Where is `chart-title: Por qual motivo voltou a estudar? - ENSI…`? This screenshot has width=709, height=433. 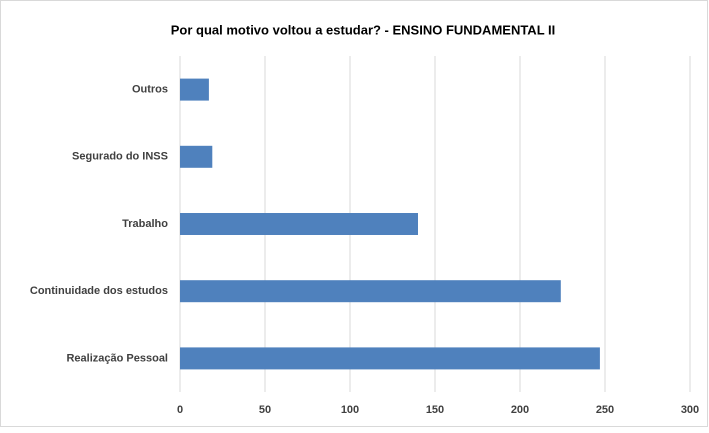 chart-title: Por qual motivo voltou a estudar? - ENSI… is located at coordinates (363, 29).